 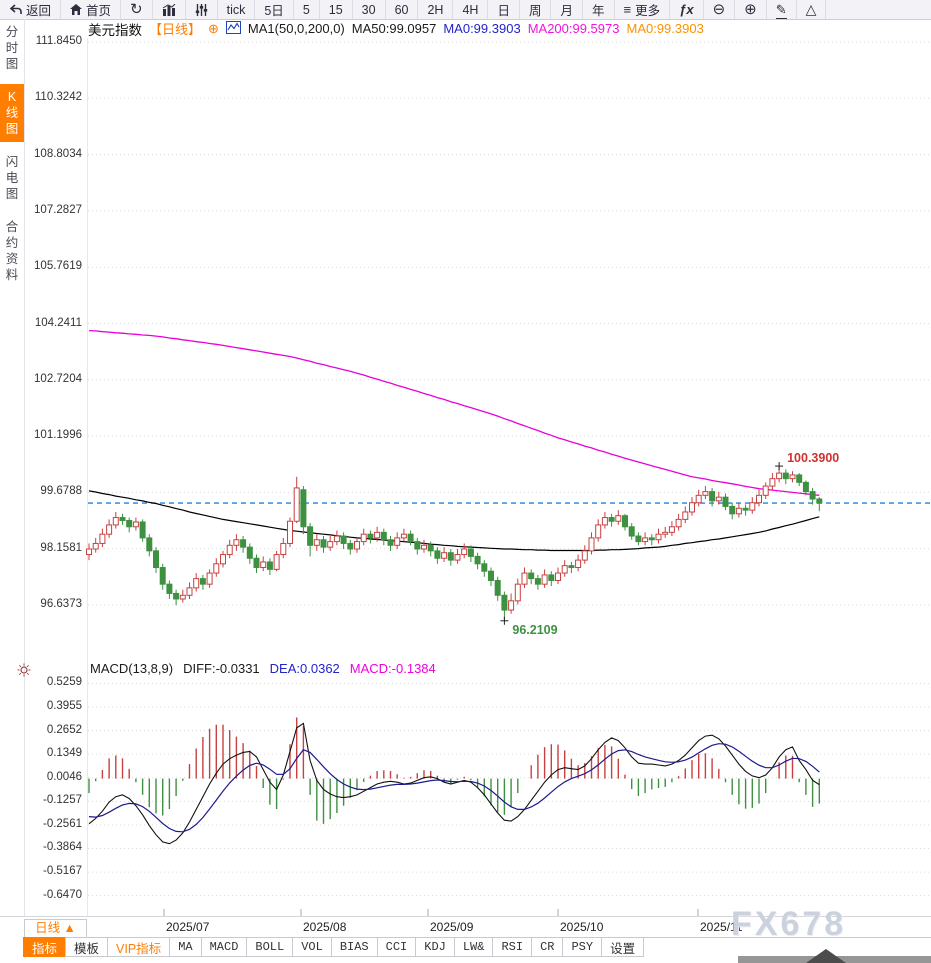 I want to click on ma50-value: MA50:99.0957, so click(x=394, y=28).